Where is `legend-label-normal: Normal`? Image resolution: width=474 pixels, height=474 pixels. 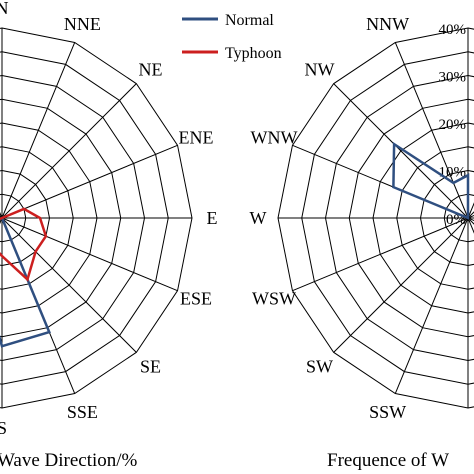 legend-label-normal: Normal is located at coordinates (249, 20).